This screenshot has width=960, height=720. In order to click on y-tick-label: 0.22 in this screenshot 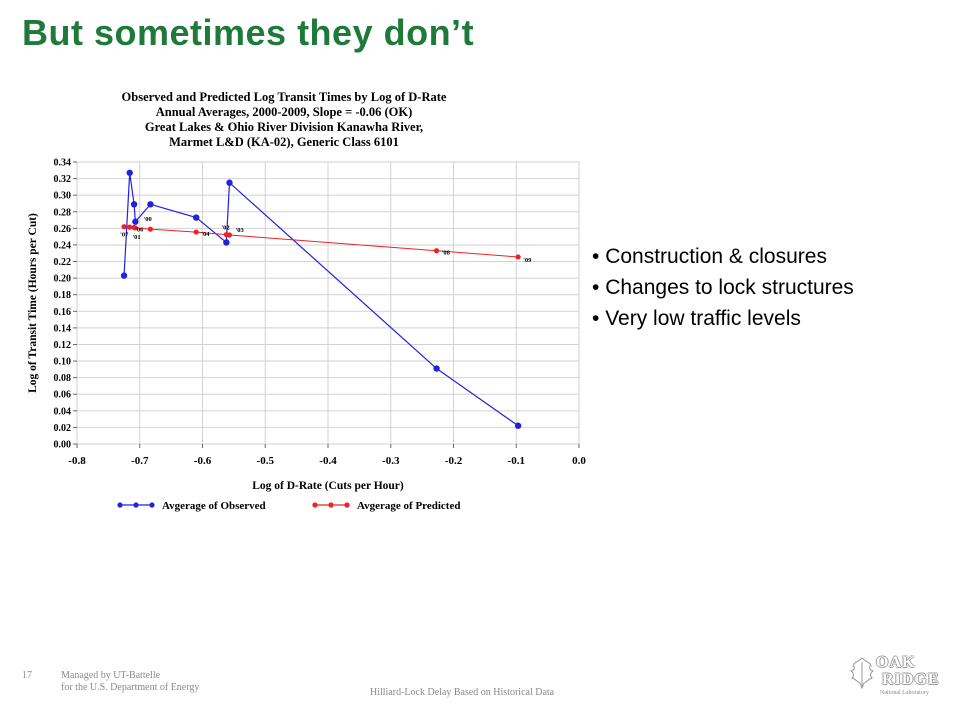, I will do `click(63, 262)`.